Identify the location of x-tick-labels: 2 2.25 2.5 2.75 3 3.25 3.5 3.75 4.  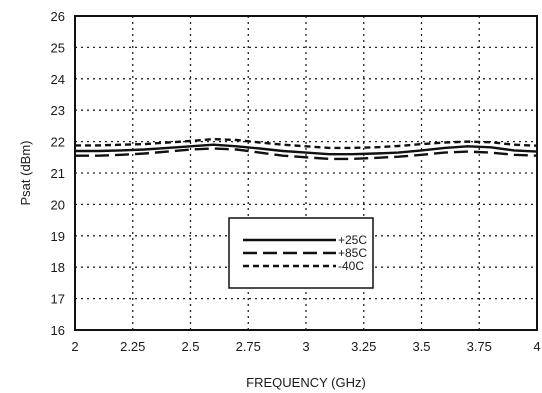
(305, 346).